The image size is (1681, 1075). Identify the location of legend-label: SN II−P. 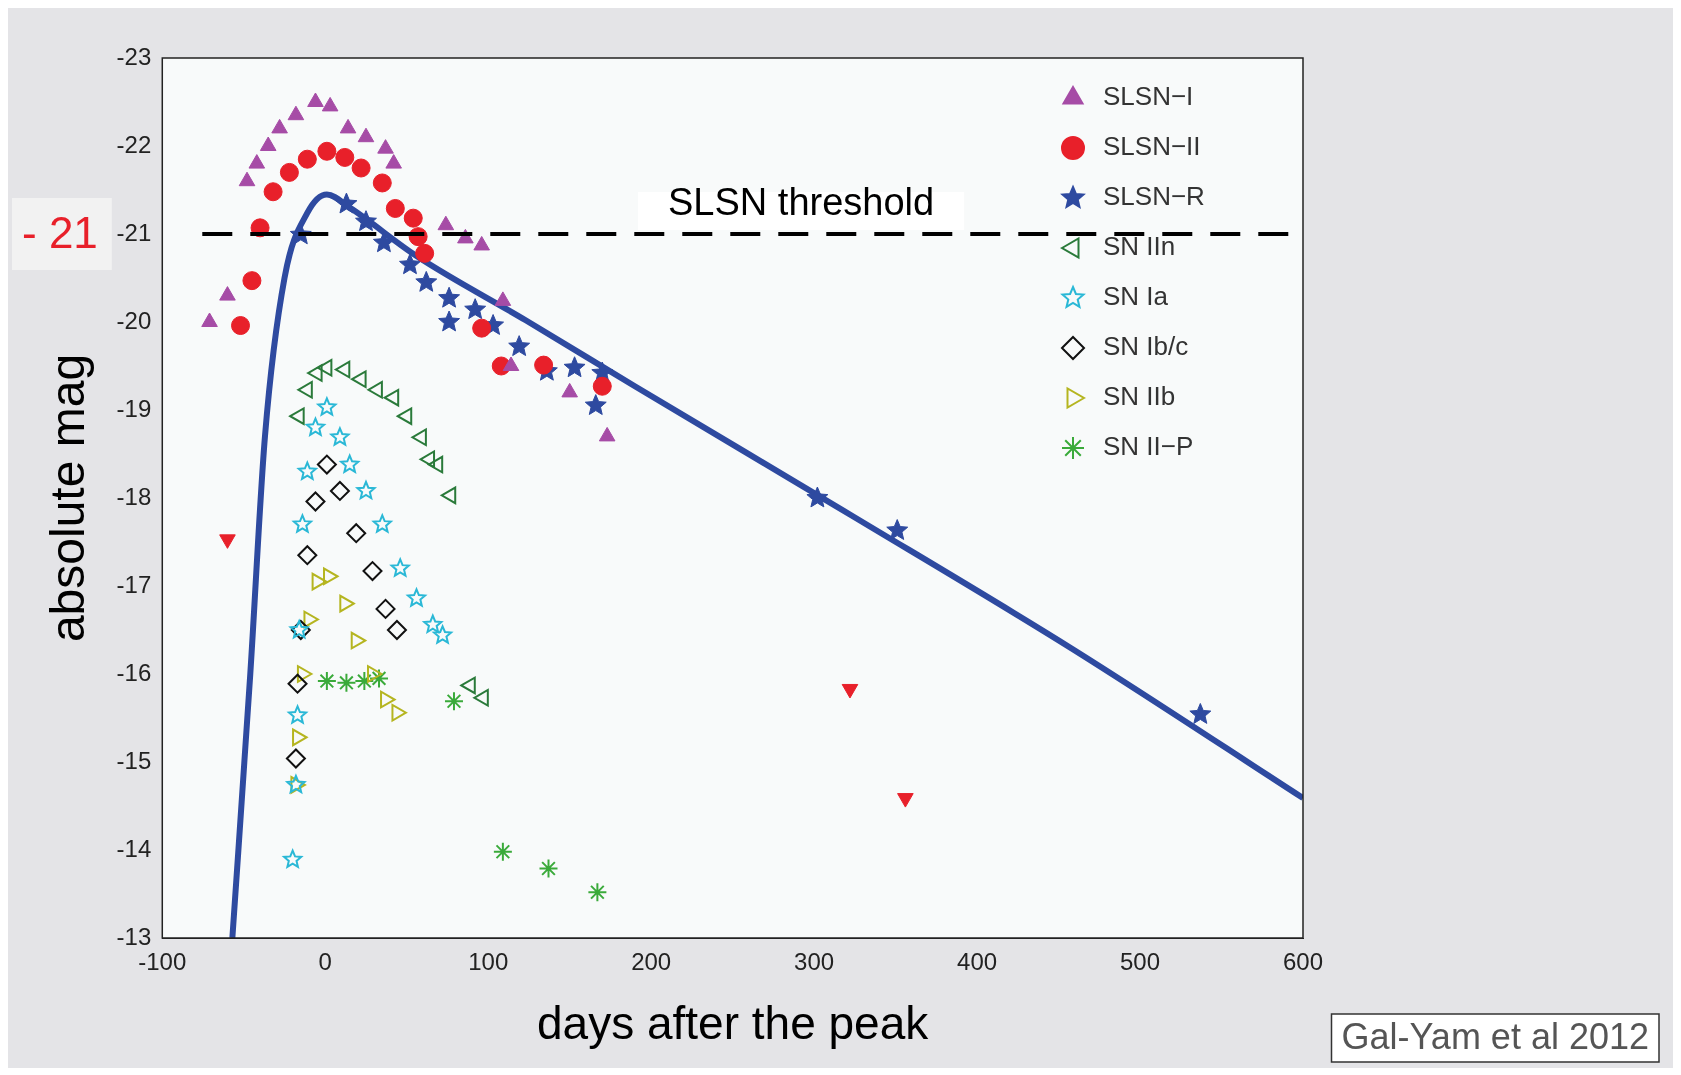
(1148, 446).